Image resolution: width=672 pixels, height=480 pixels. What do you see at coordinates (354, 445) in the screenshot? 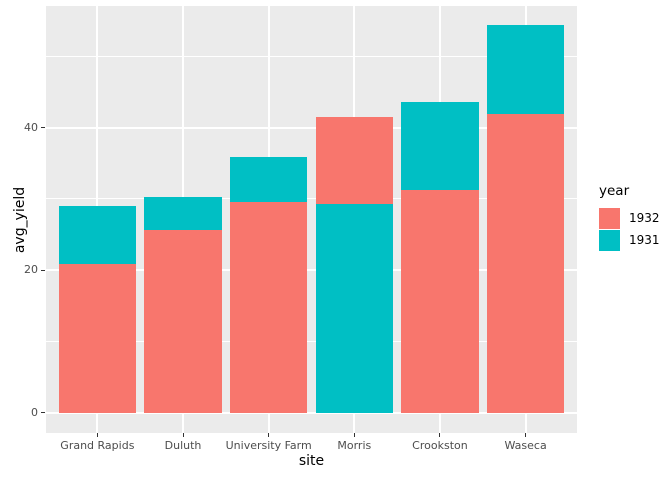
I see `x-tick-label: Morris` at bounding box center [354, 445].